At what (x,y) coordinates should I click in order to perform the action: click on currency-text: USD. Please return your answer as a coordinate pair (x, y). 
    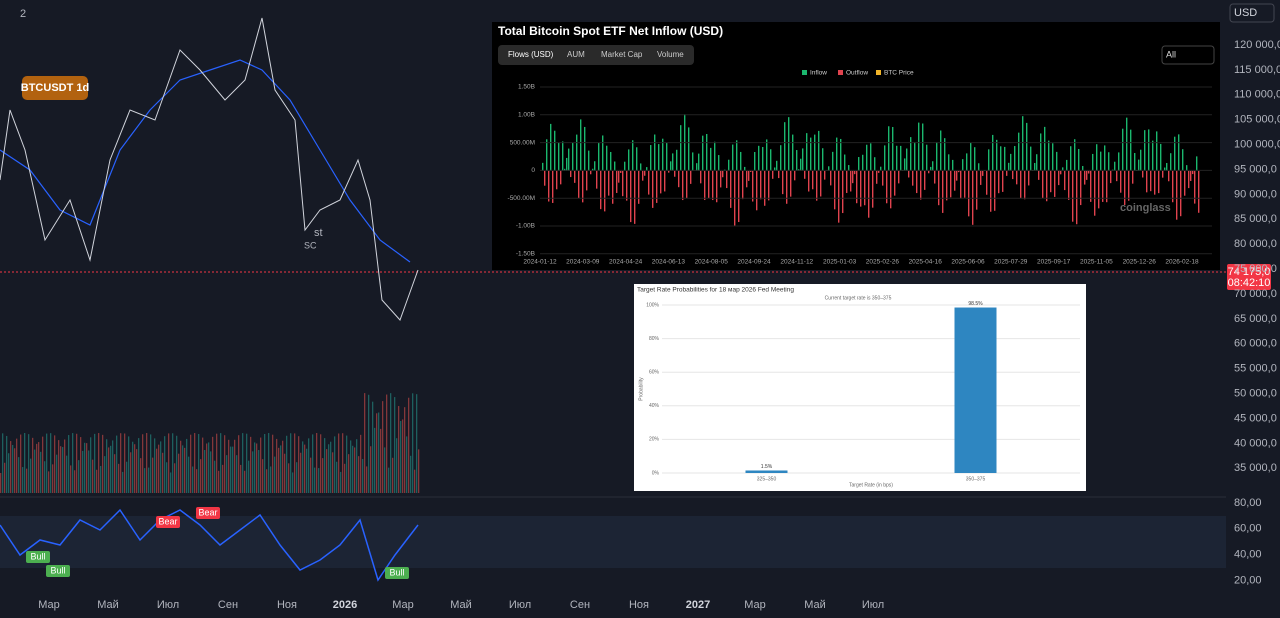
    Looking at the image, I should click on (1245, 13).